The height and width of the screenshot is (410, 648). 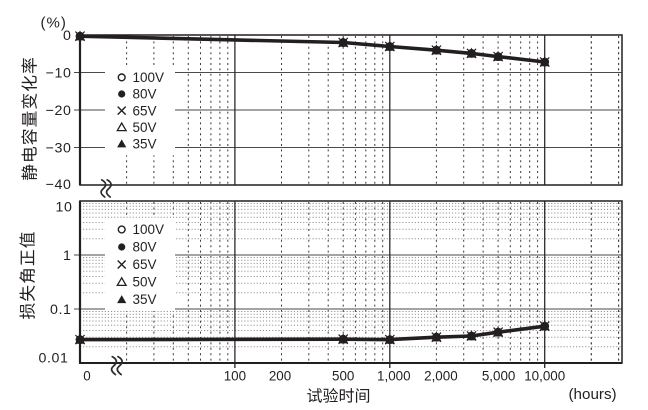 I want to click on svg-text: −40, so click(x=59, y=185).